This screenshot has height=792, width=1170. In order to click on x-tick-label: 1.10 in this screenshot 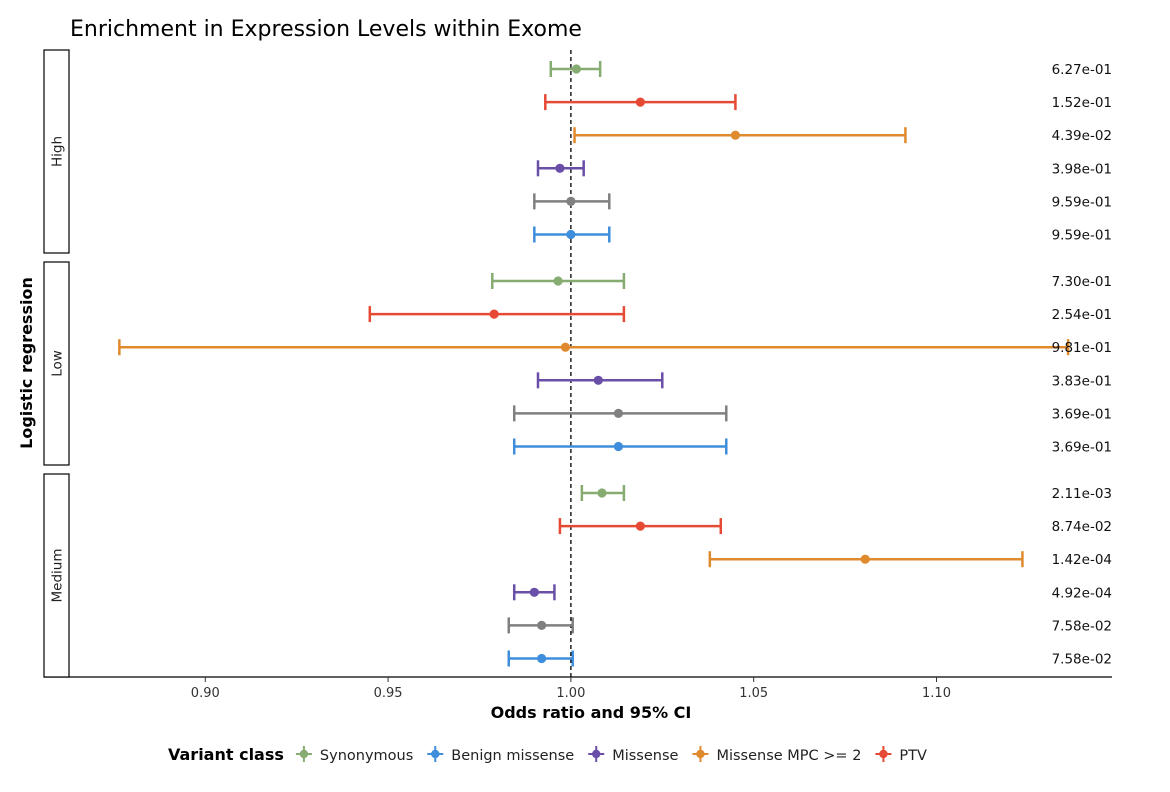, I will do `click(936, 693)`.